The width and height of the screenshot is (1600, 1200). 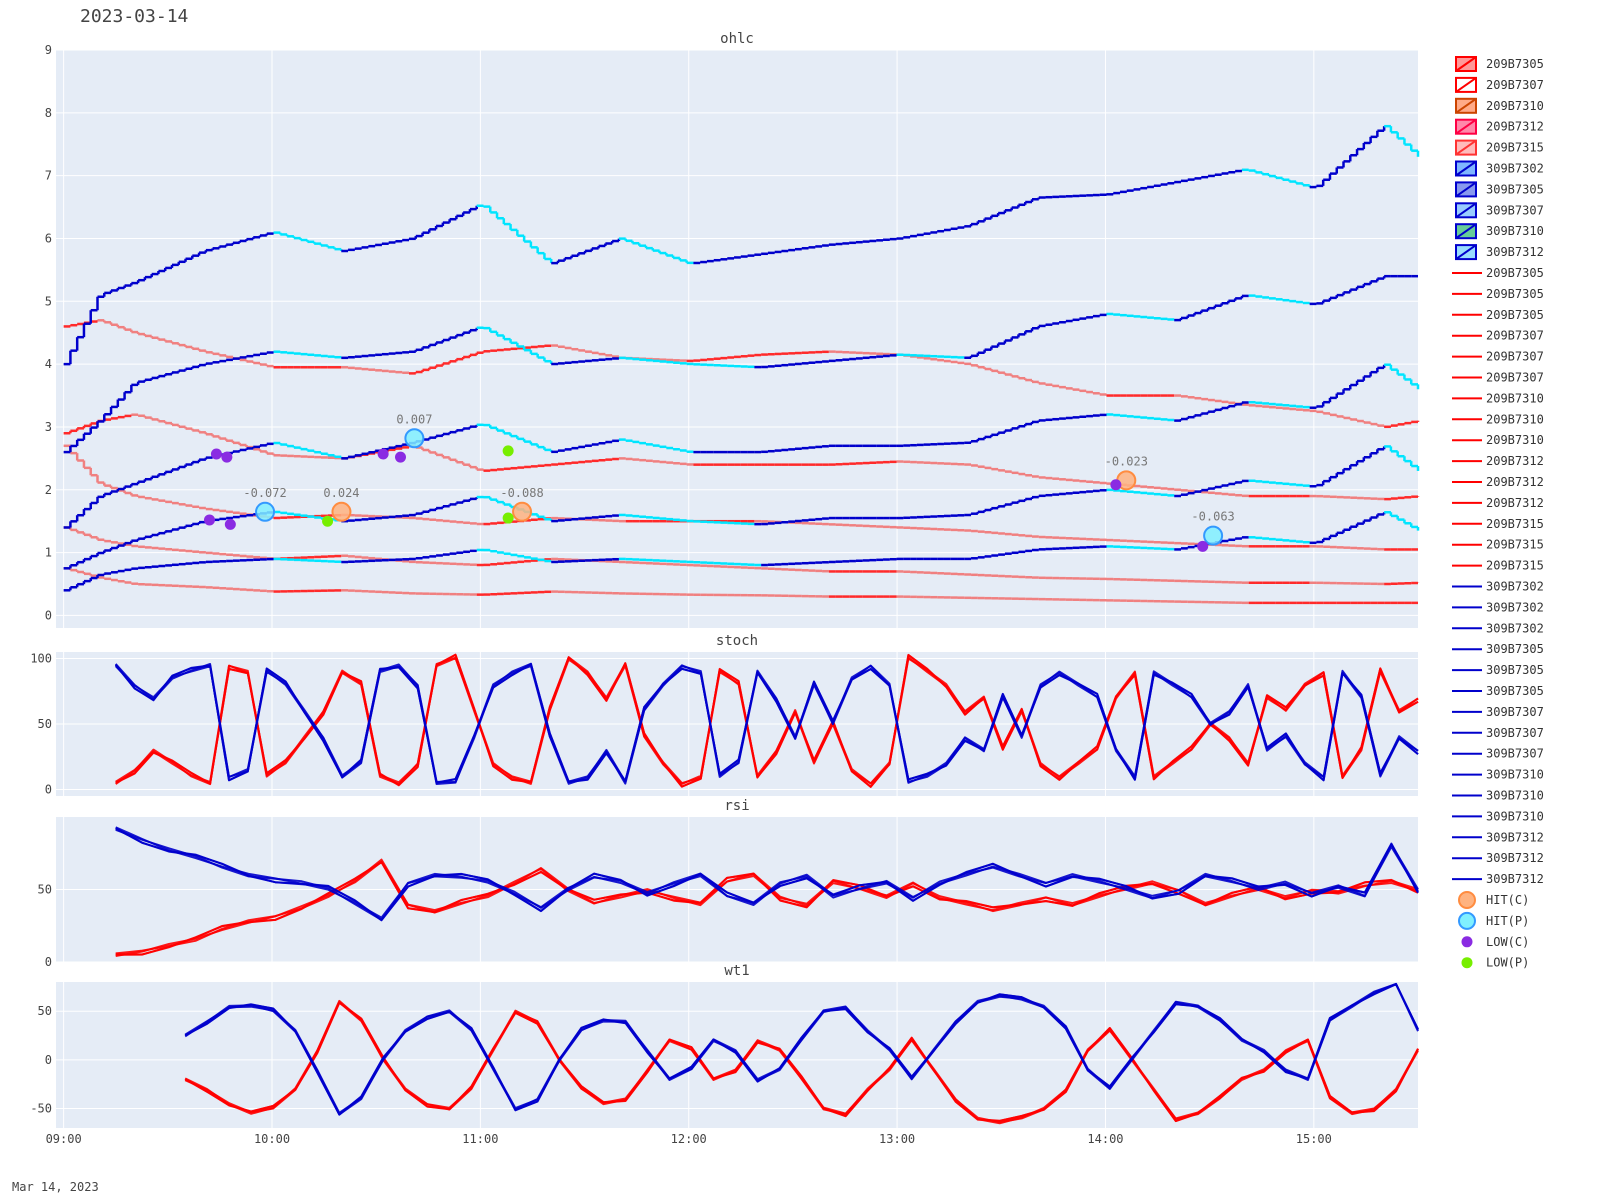 I want to click on ohlc-series-209B7312, so click(x=741, y=556).